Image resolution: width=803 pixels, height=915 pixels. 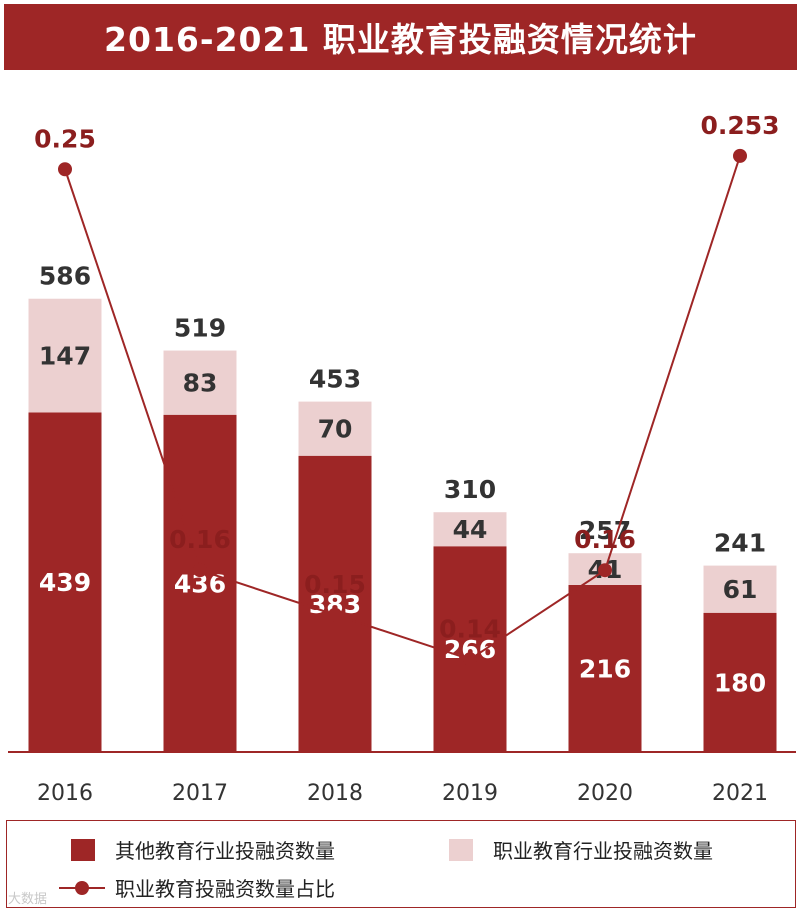 I want to click on bar-vocational-2018, so click(x=335, y=428).